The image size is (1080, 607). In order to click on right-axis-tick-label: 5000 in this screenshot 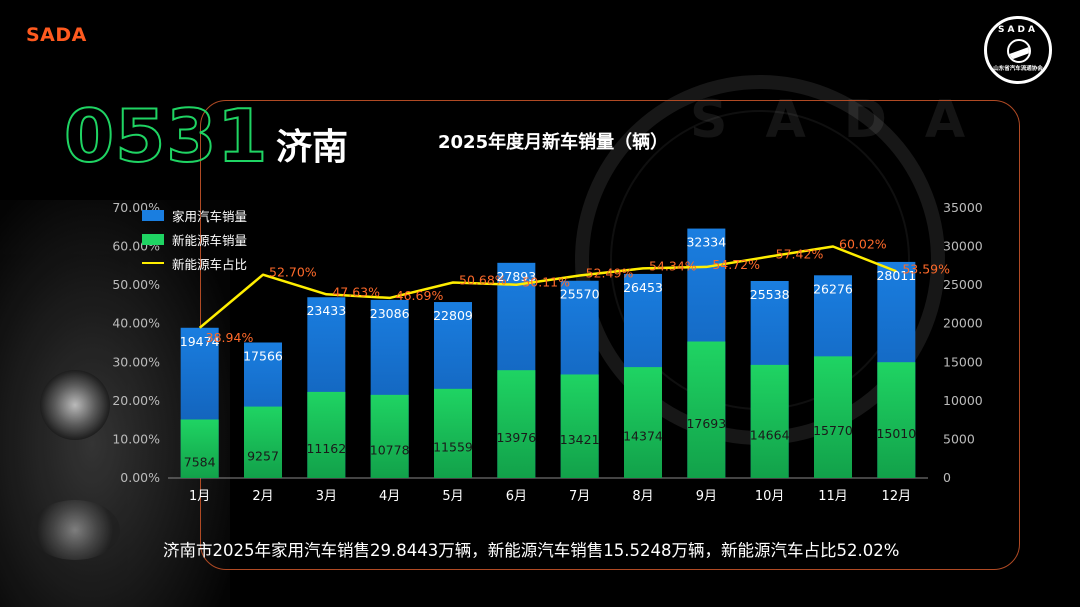, I will do `click(959, 438)`.